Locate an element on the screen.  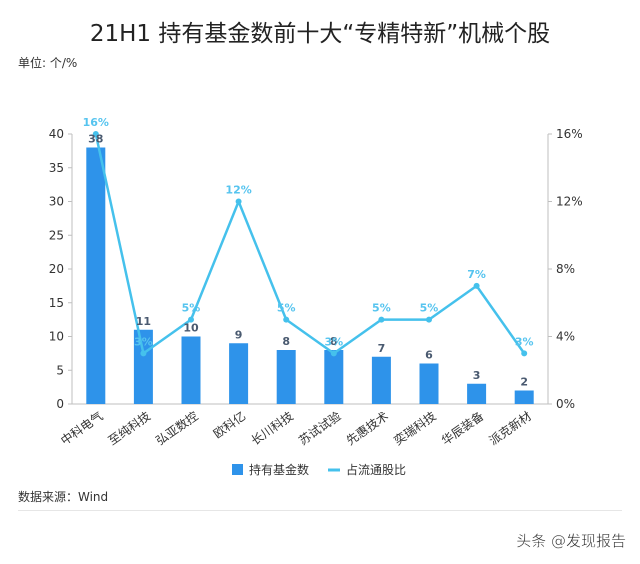
y-left-tick-label: 0 is located at coordinates (60, 404).